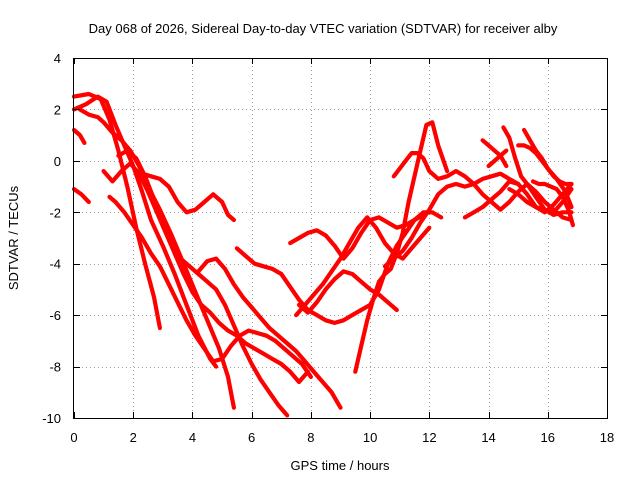  Describe the element at coordinates (13, 237) in the screenshot. I see `y-axis-label: SDTVAR / TECUs` at that location.